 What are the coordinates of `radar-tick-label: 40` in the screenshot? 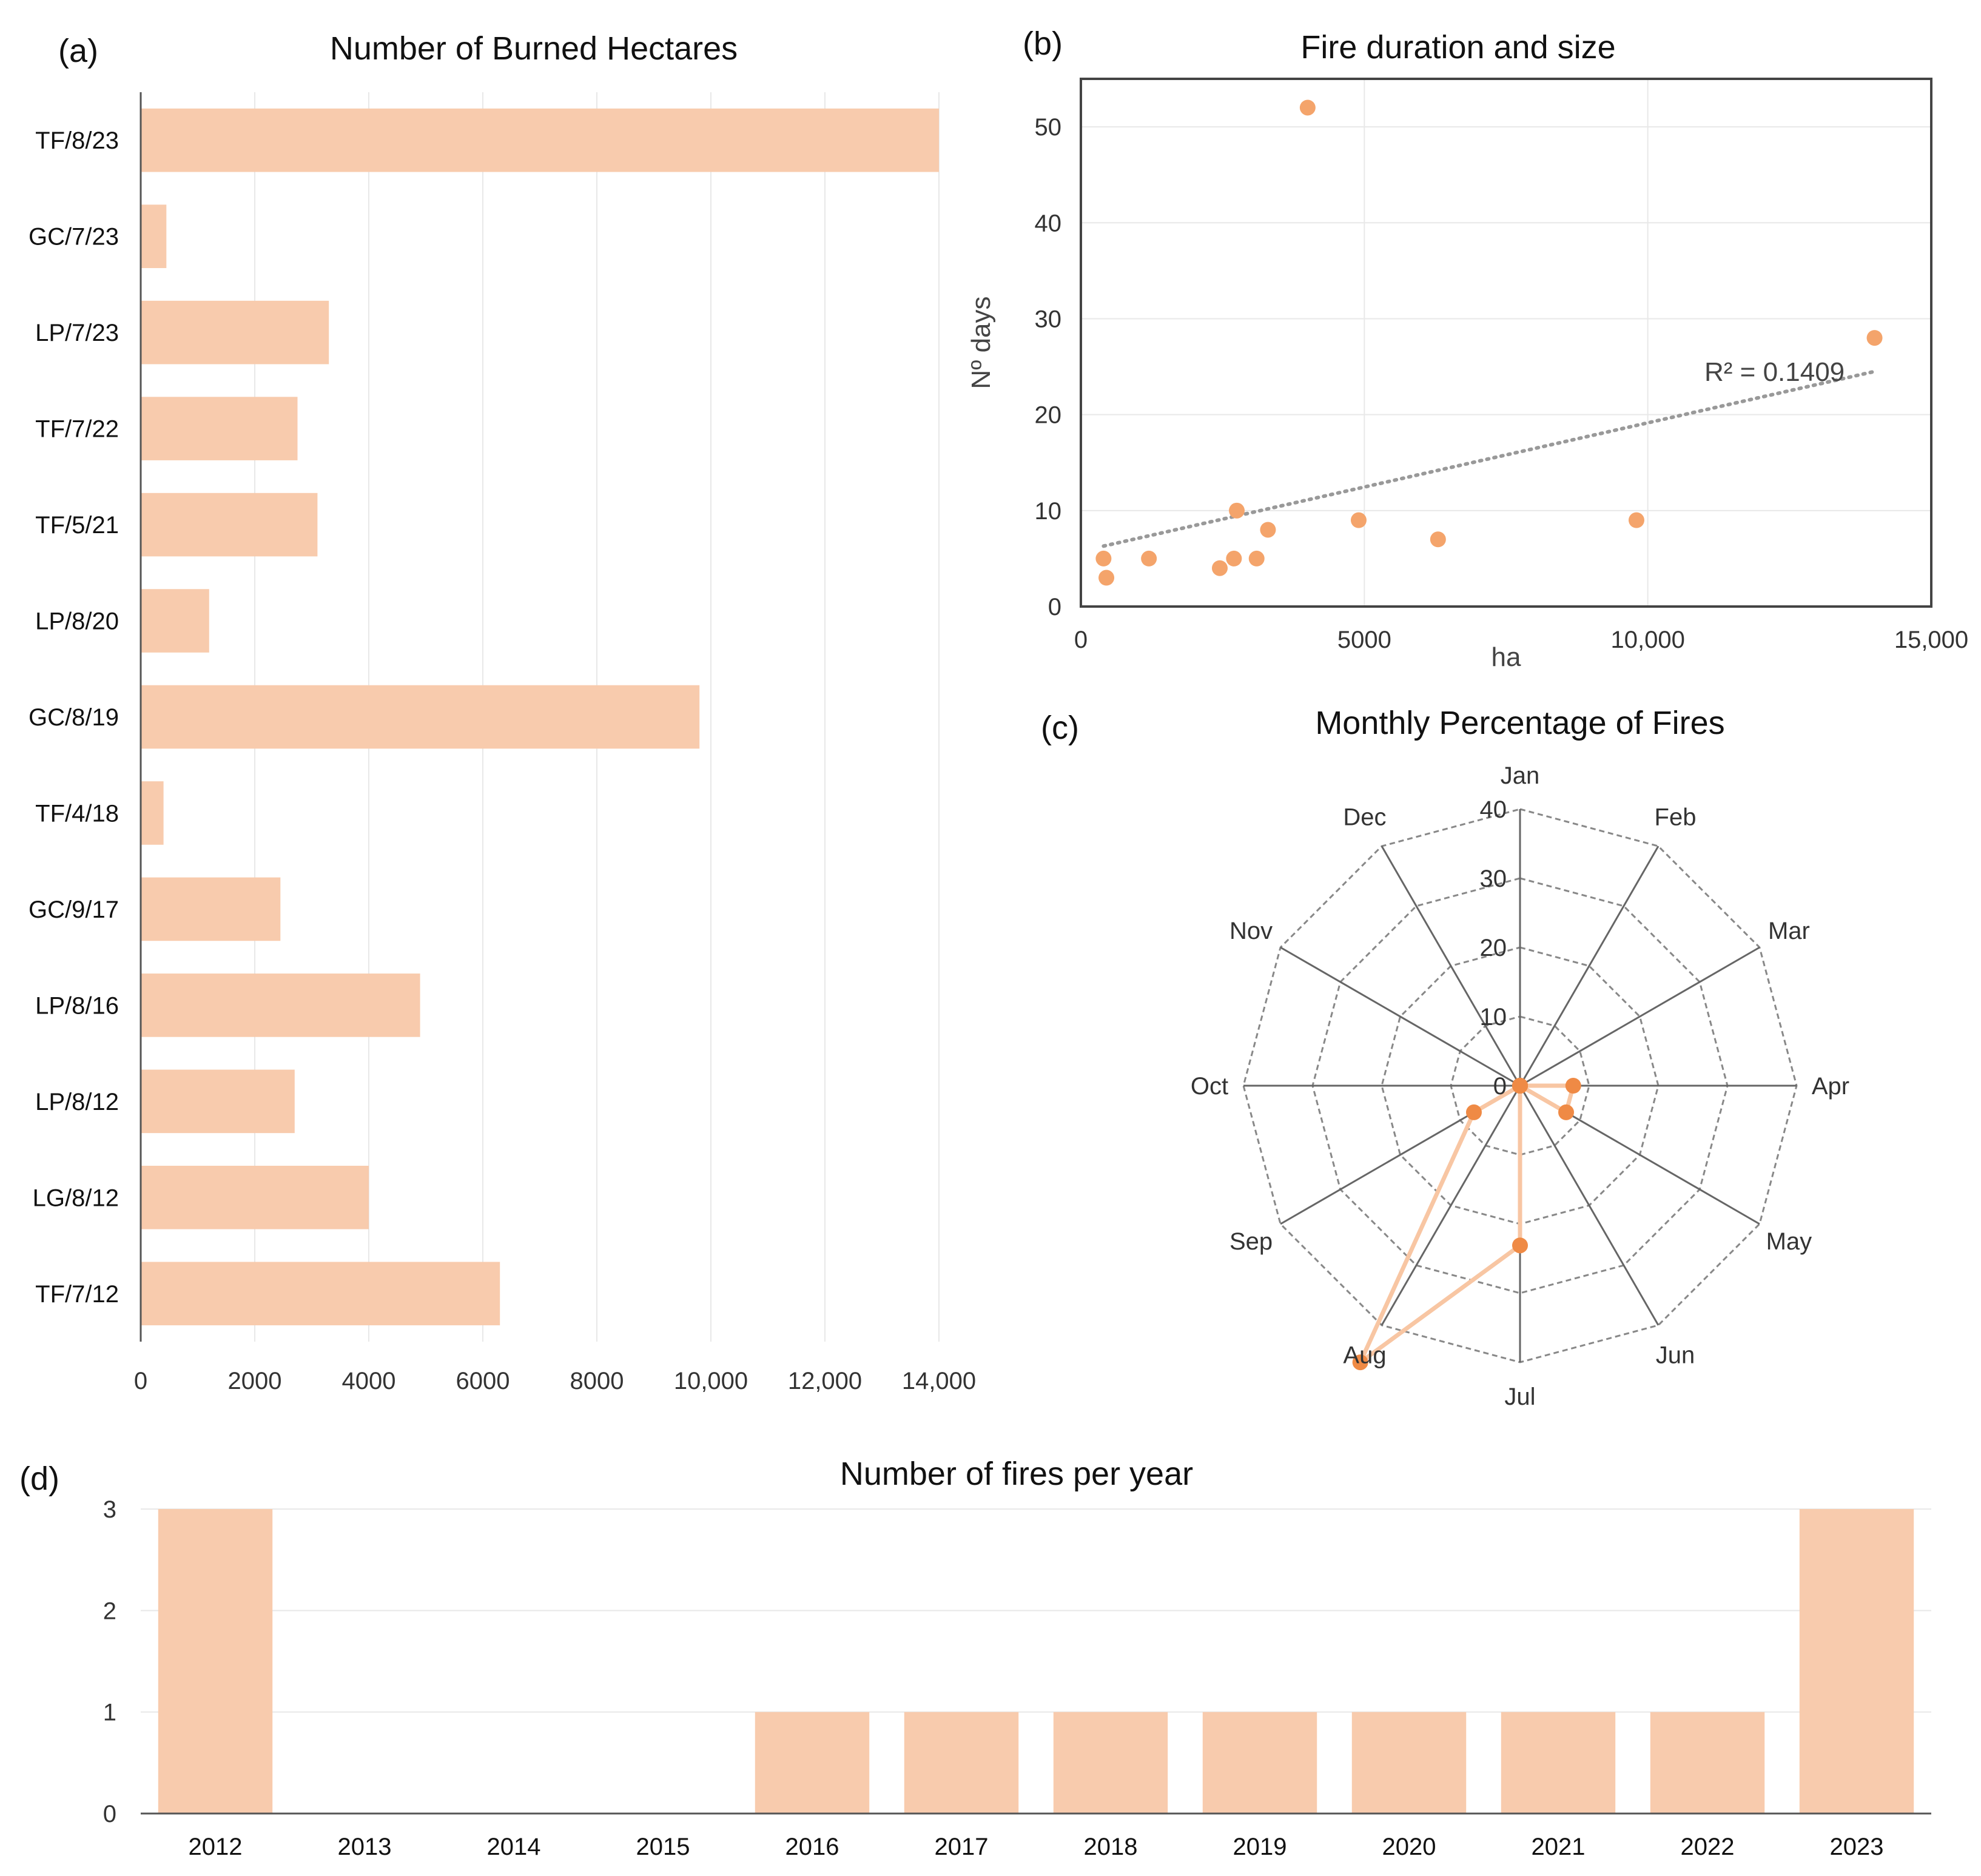 It's located at (1494, 809).